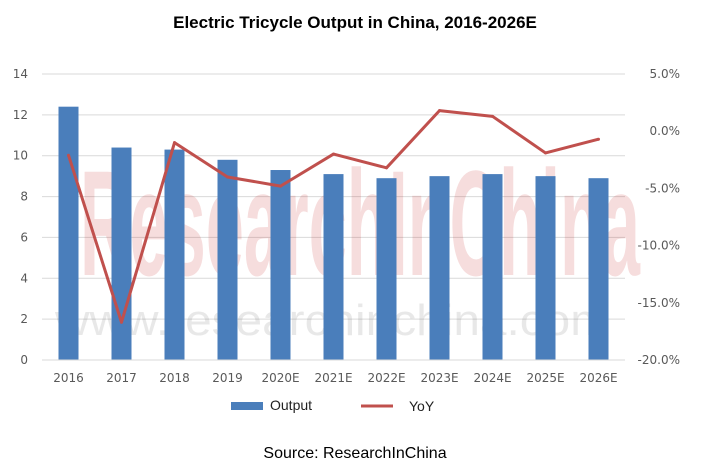  I want to click on yoy-point-2021E, so click(333, 154).